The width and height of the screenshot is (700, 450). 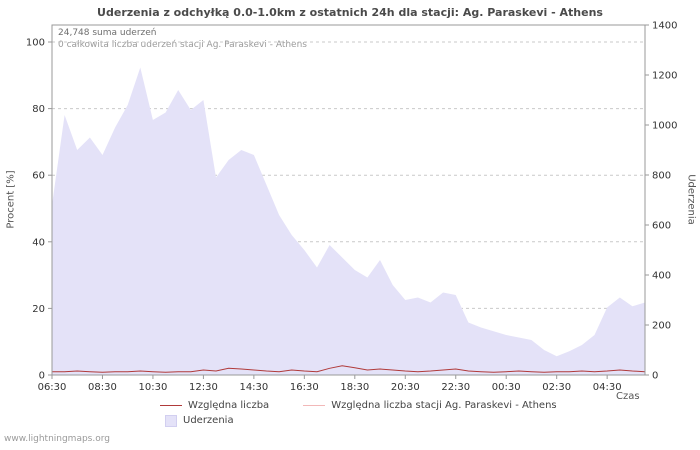 What do you see at coordinates (107, 33) in the screenshot?
I see `annotation-total-strikes: 24,748 suma uderzeń` at bounding box center [107, 33].